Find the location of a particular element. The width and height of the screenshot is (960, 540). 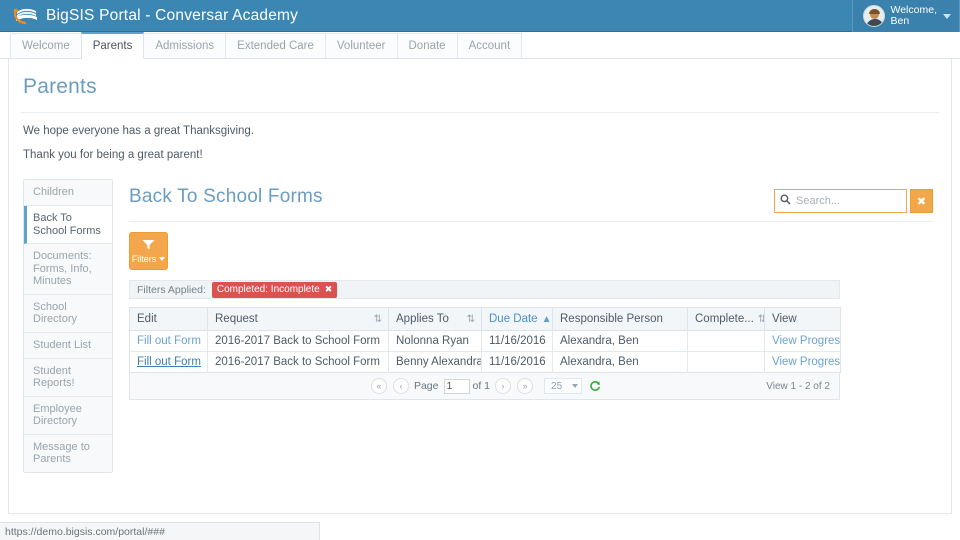

previous-page-button: ‹ is located at coordinates (400, 386).